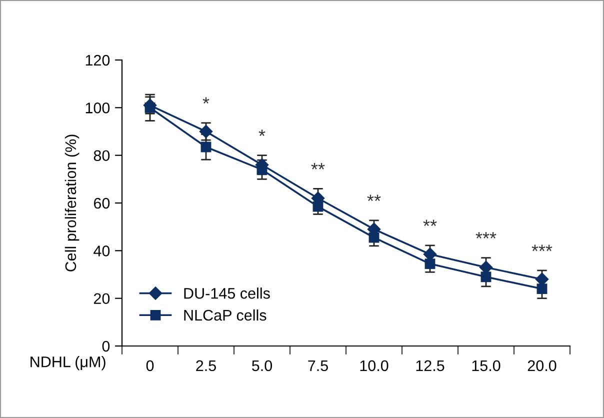 This screenshot has height=418, width=604. What do you see at coordinates (542, 366) in the screenshot?
I see `x-tick-label: 20.0` at bounding box center [542, 366].